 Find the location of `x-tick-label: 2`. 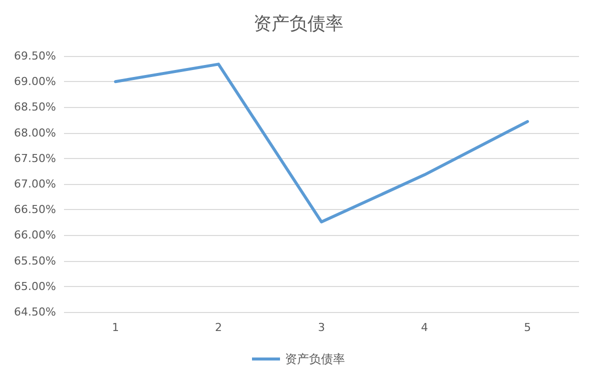

x-tick-label: 2 is located at coordinates (218, 327).